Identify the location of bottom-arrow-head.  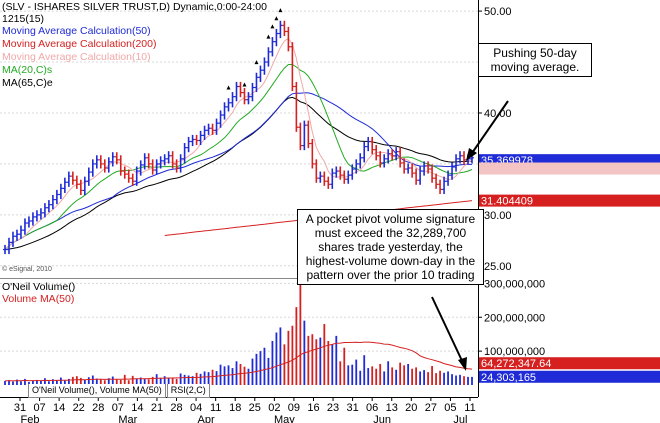
(462, 364).